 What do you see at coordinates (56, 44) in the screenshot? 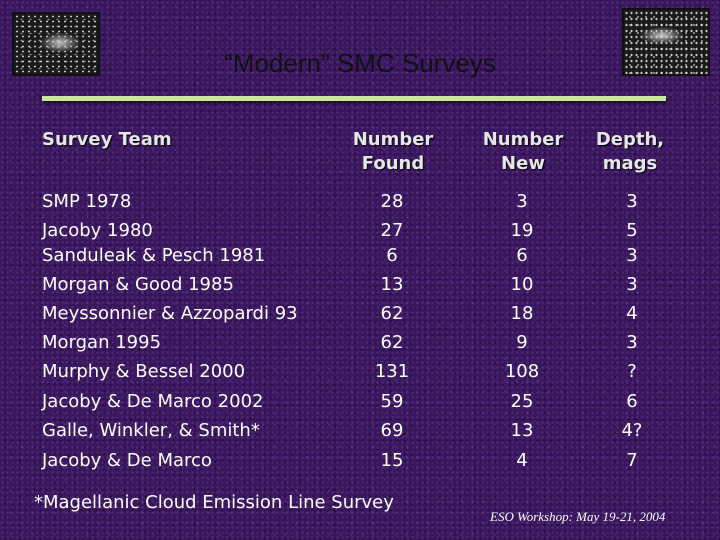
I see `smc-photo-thumbnail-left` at bounding box center [56, 44].